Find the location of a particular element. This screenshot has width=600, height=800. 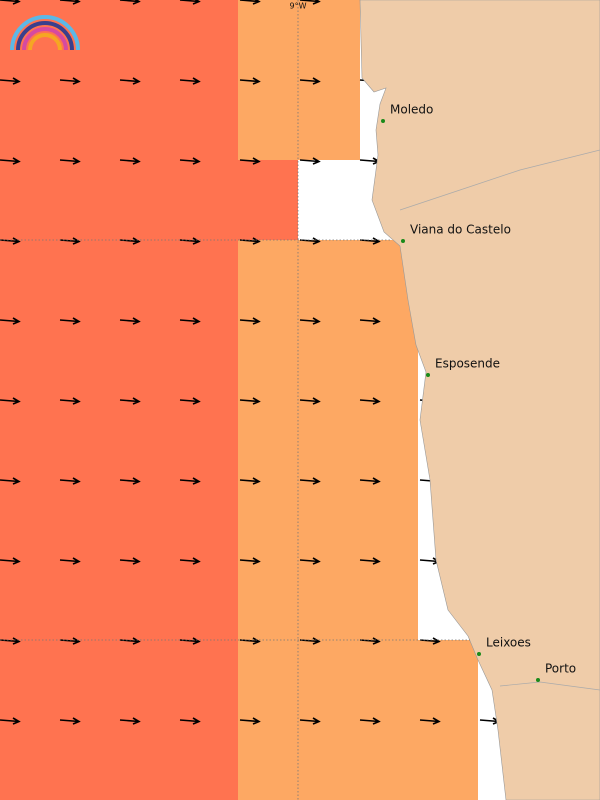

logo is located at coordinates (45, 33).